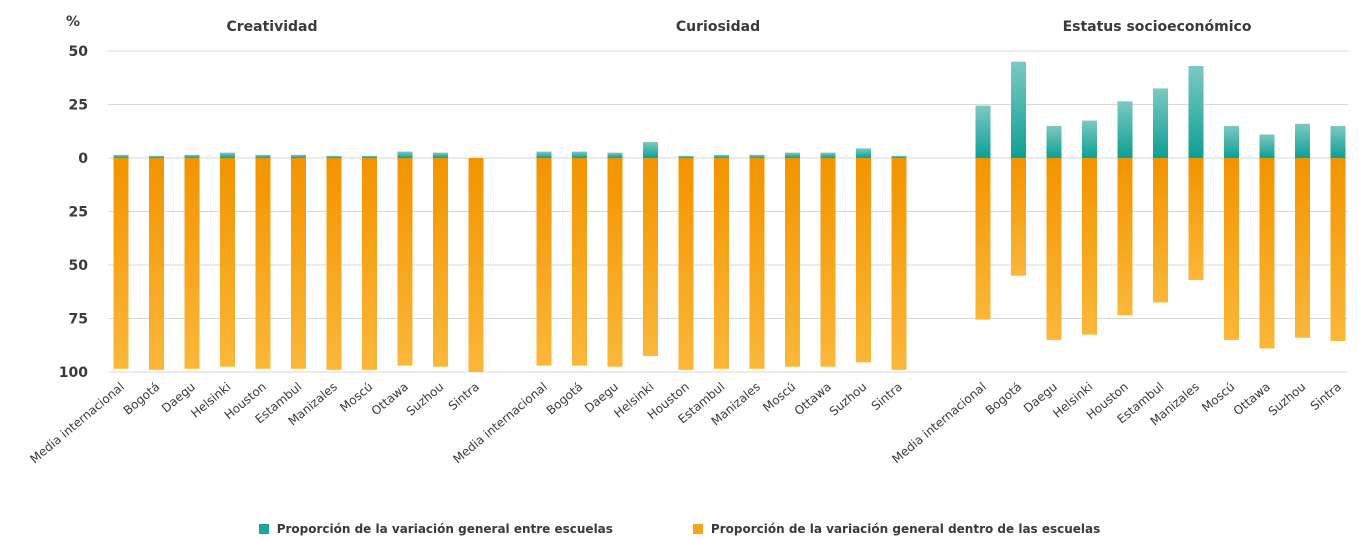  What do you see at coordinates (718, 27) in the screenshot?
I see `panel-title: Curiosidad` at bounding box center [718, 27].